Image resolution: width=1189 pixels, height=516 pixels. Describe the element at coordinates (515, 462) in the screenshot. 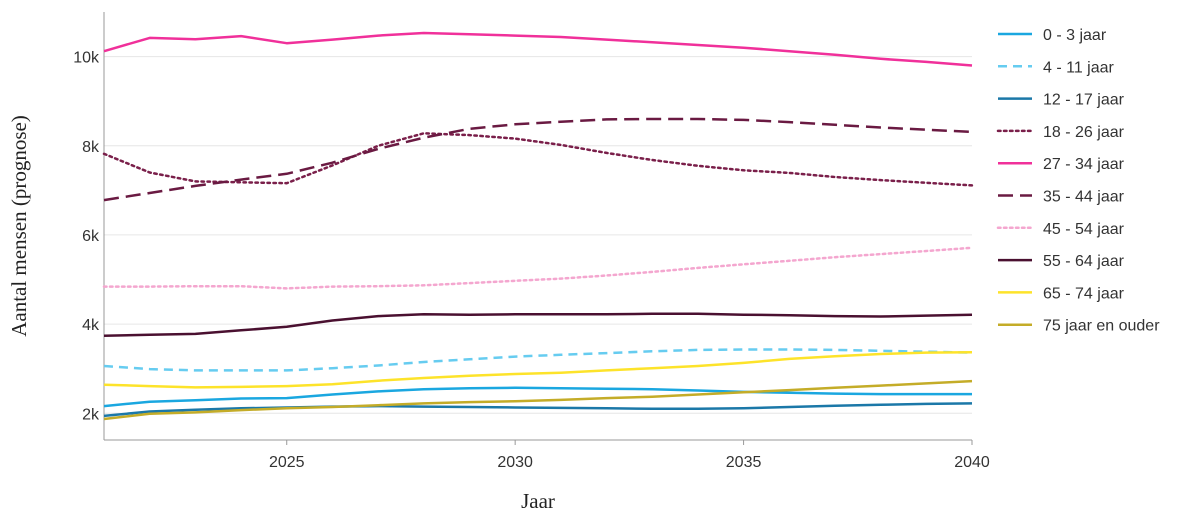

I see `x-tick-label: 2030` at that location.